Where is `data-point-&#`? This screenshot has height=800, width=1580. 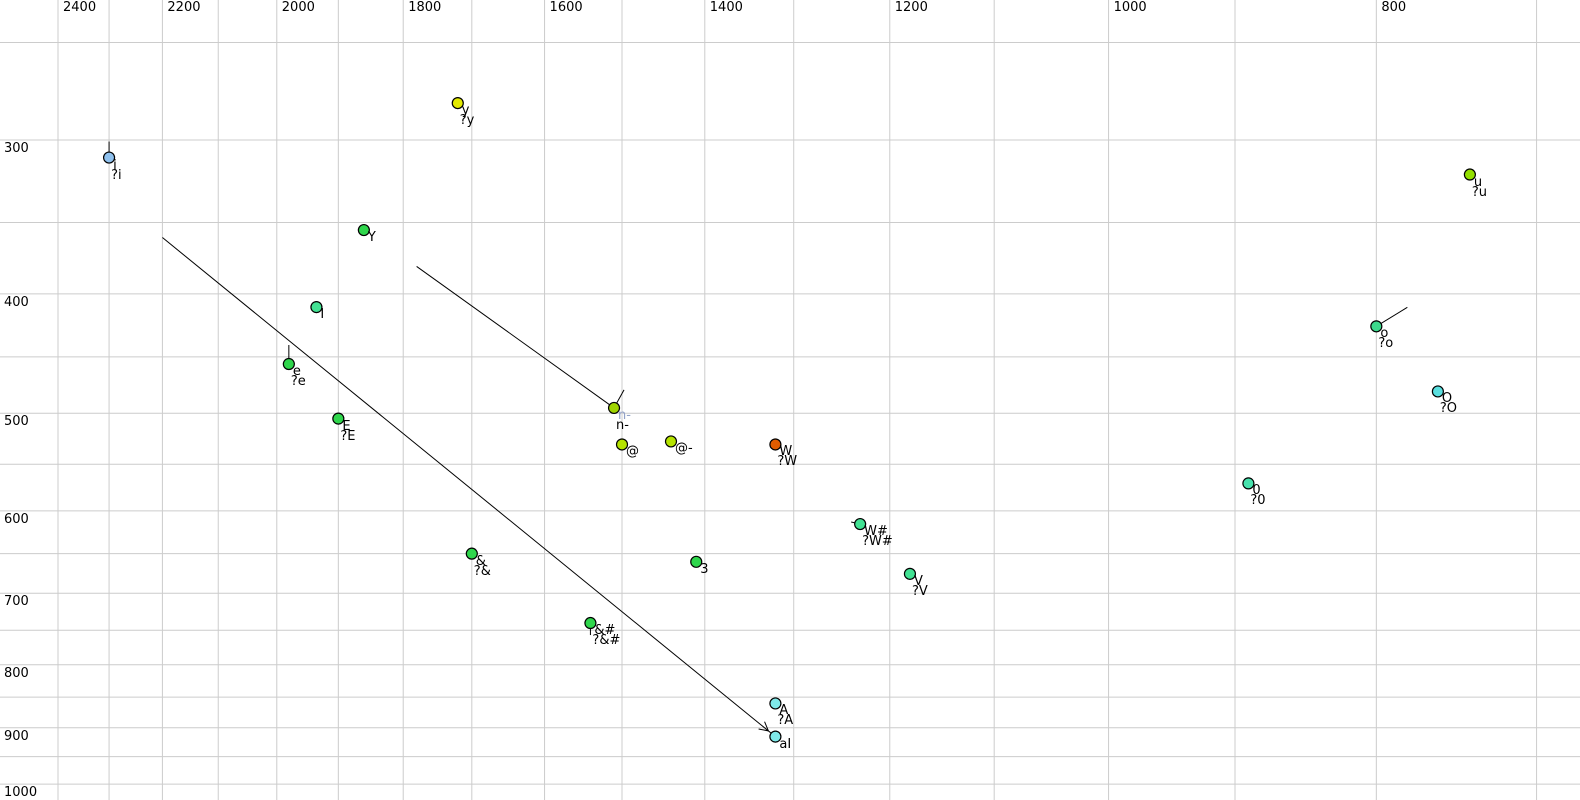 data-point-&# is located at coordinates (590, 623).